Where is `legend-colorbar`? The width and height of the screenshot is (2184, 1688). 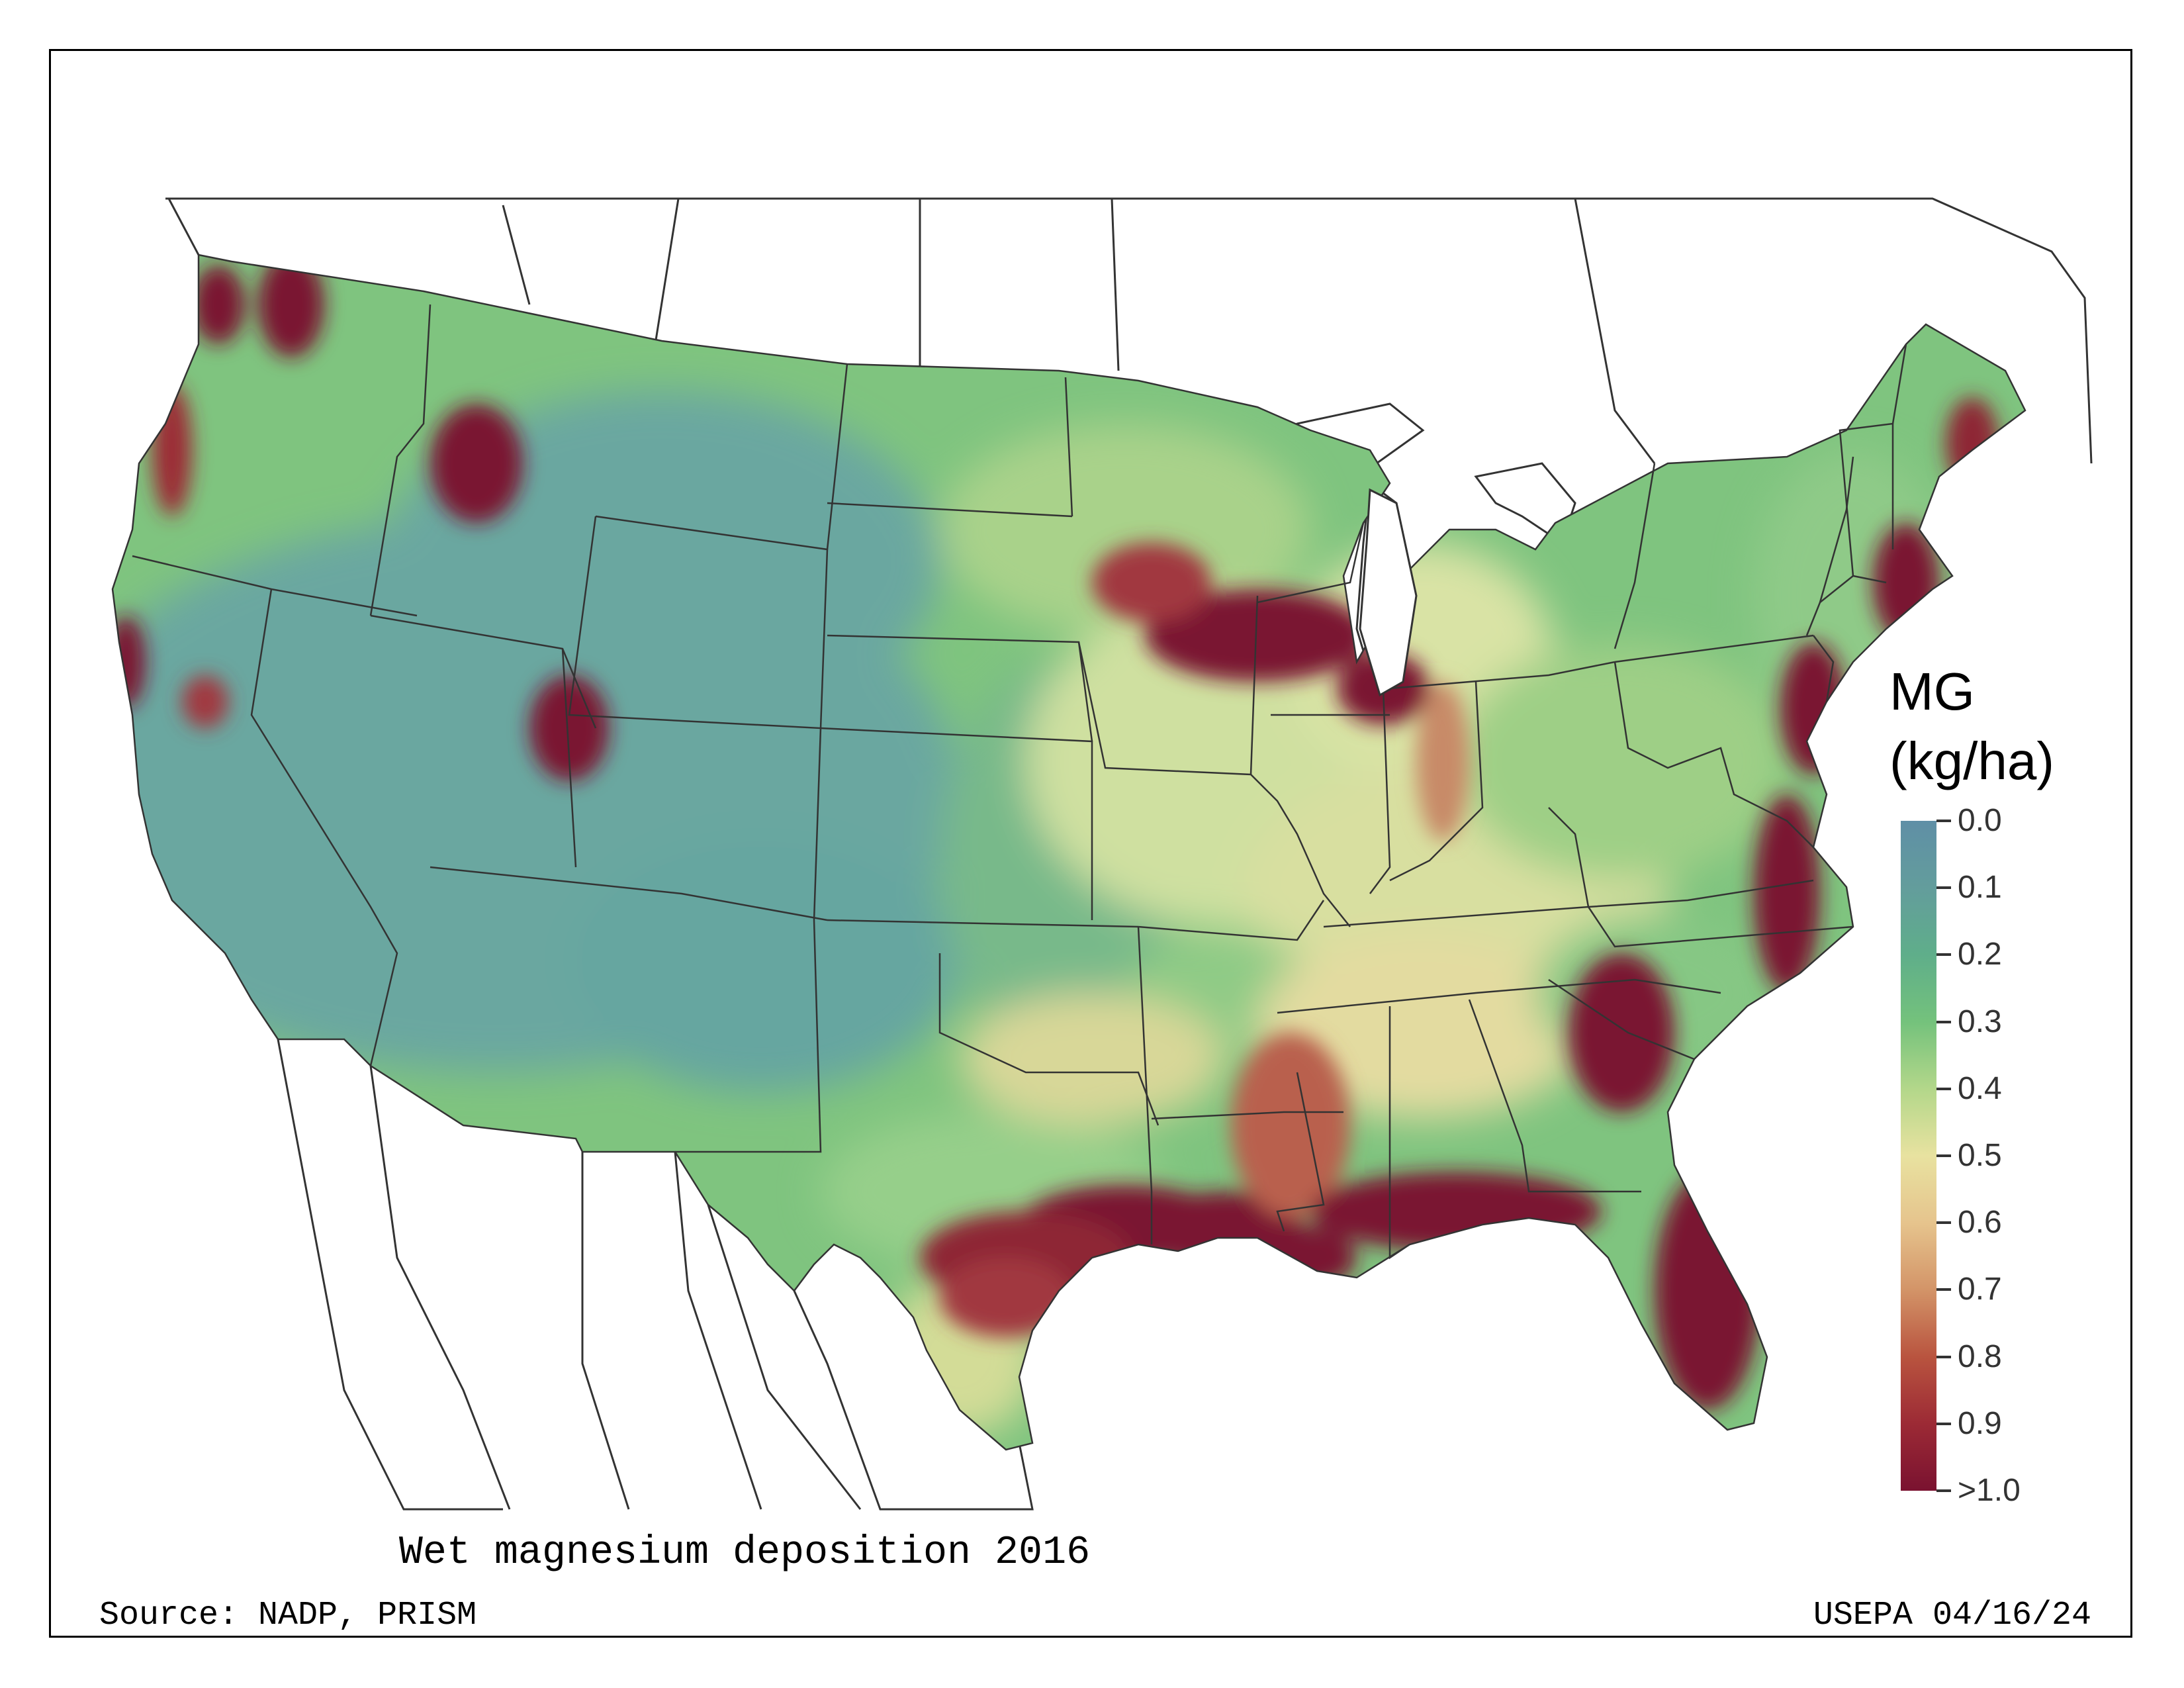
legend-colorbar is located at coordinates (1918, 1156).